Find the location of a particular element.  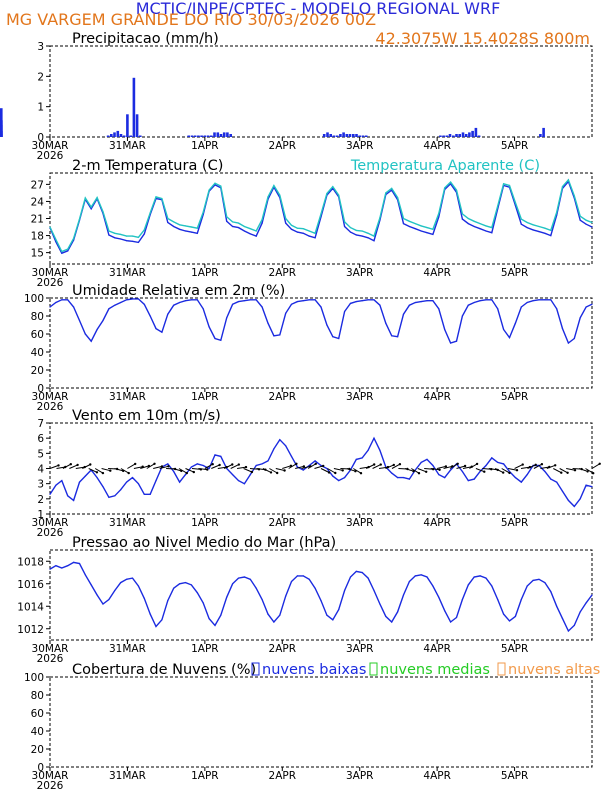

y-tick-label: 100 is located at coordinates (34, 299).